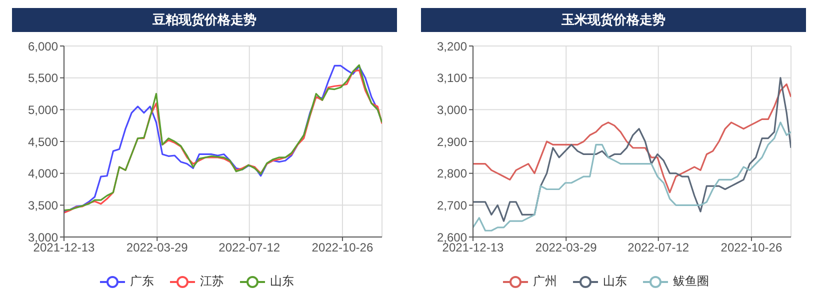  I want to click on y-tick-label: 5,000, so click(43, 109).